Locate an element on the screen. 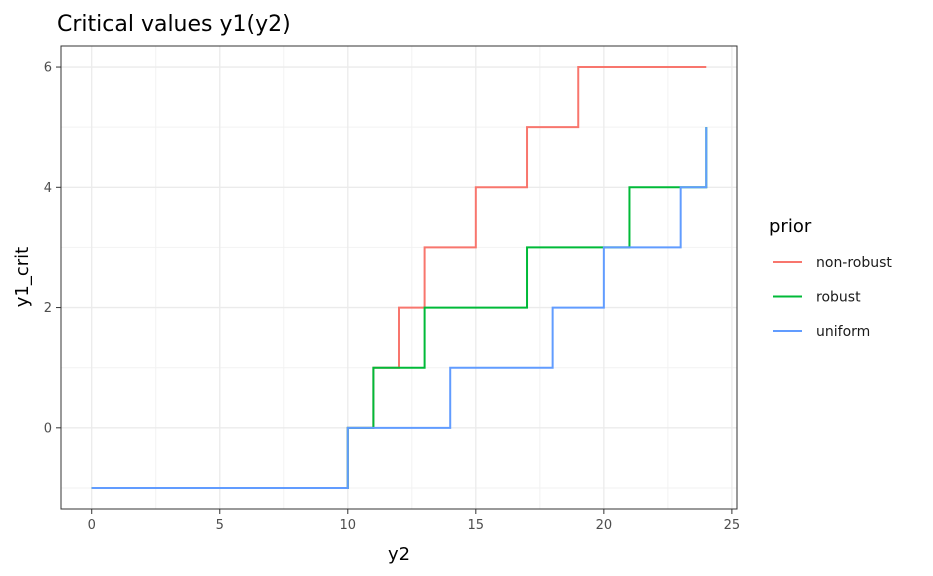 The height and width of the screenshot is (576, 933). legend: prior non-robust robust uniform is located at coordinates (830, 278).